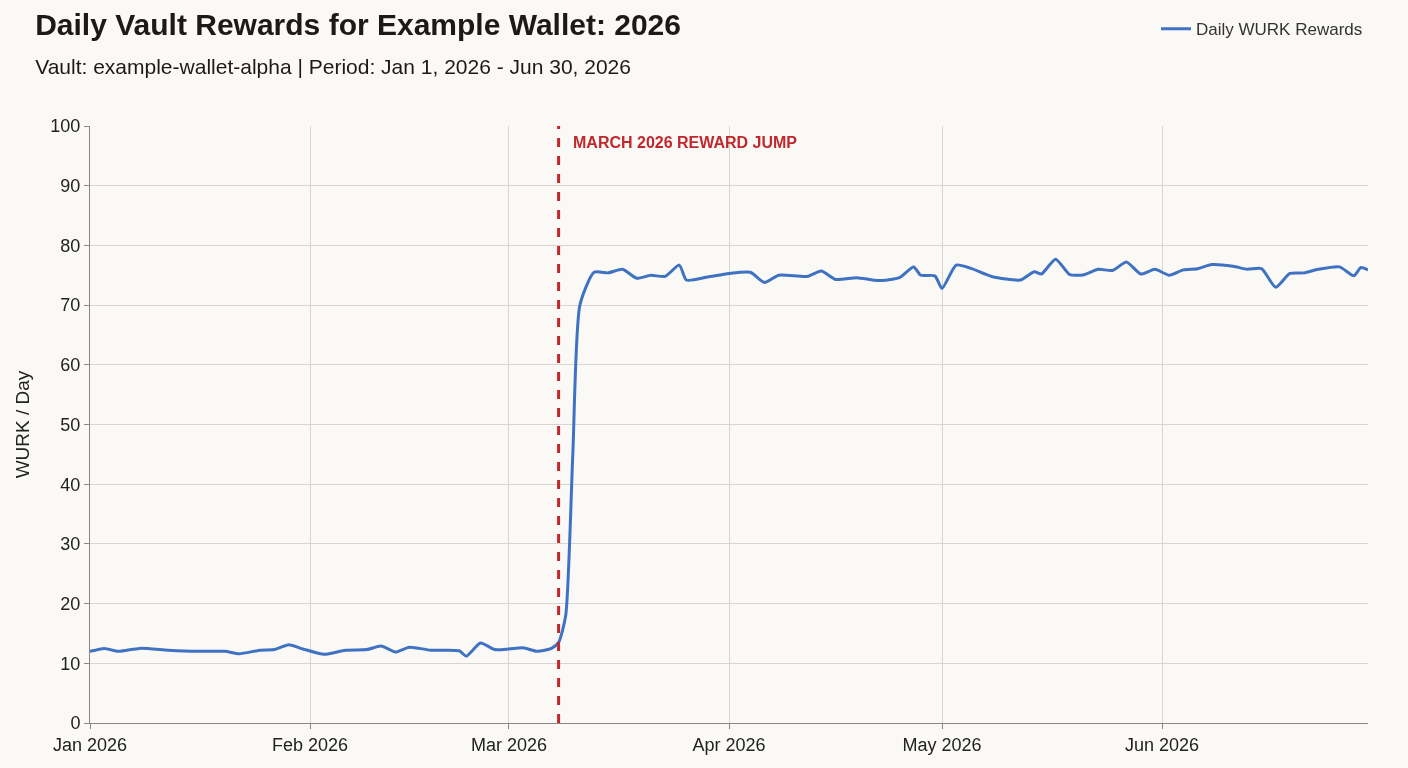  I want to click on y-tick-label: 50, so click(70, 424).